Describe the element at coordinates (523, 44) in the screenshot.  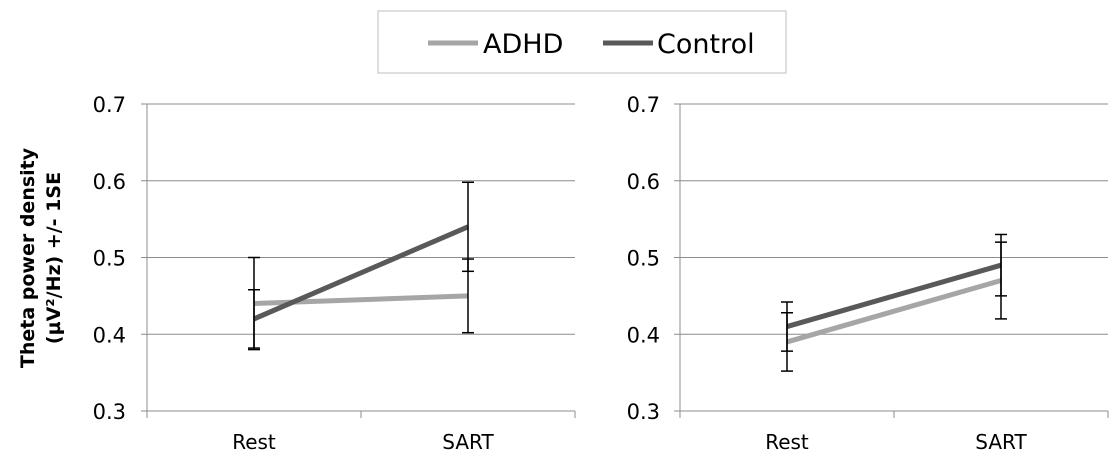
I see `legend-label-adhd: ADHD` at that location.